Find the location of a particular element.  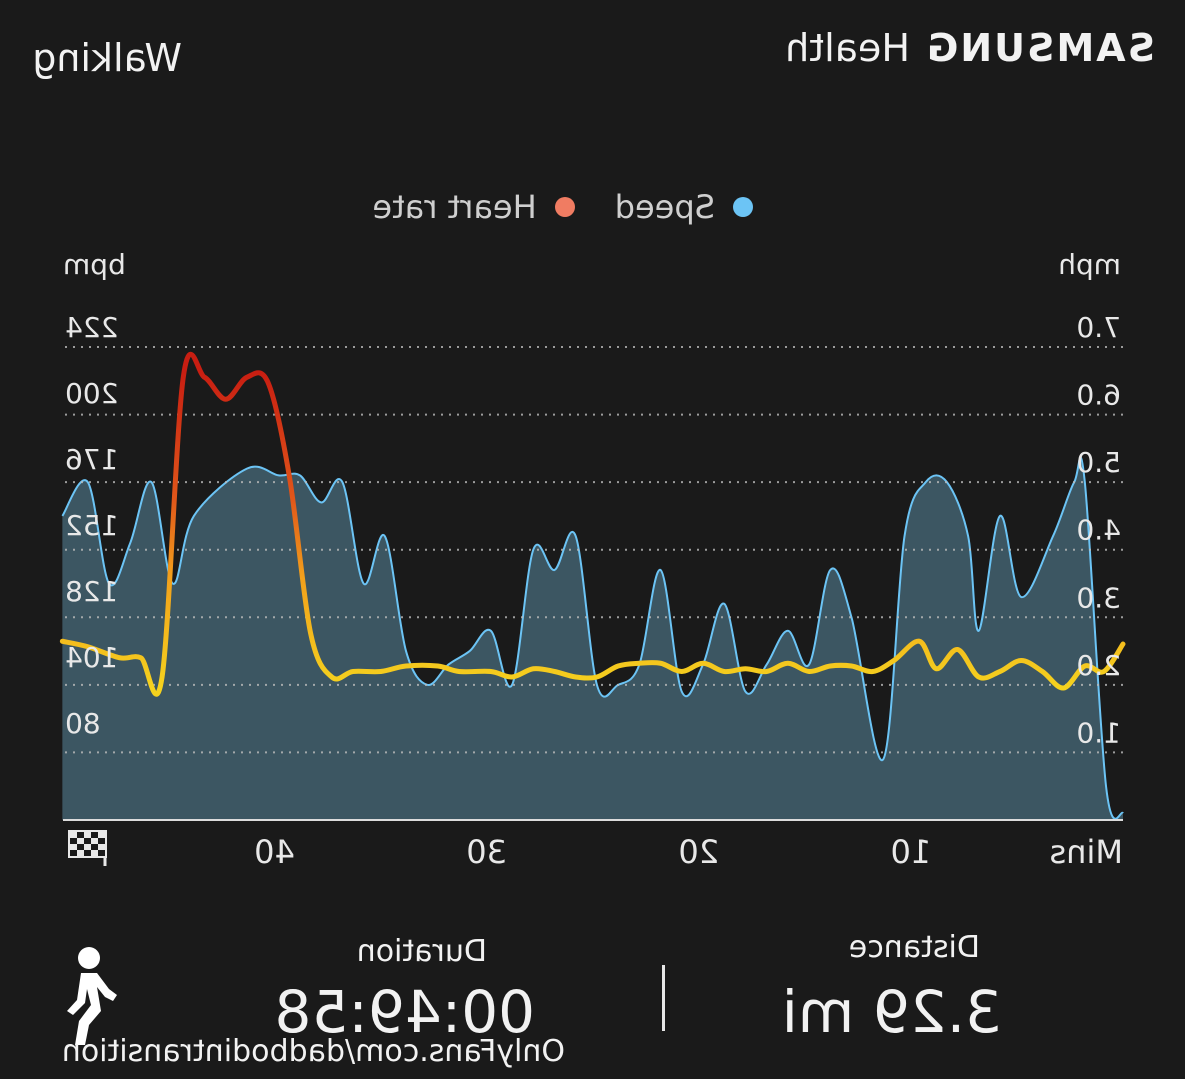

left-tick-label: 4.0 is located at coordinates (1098, 530).